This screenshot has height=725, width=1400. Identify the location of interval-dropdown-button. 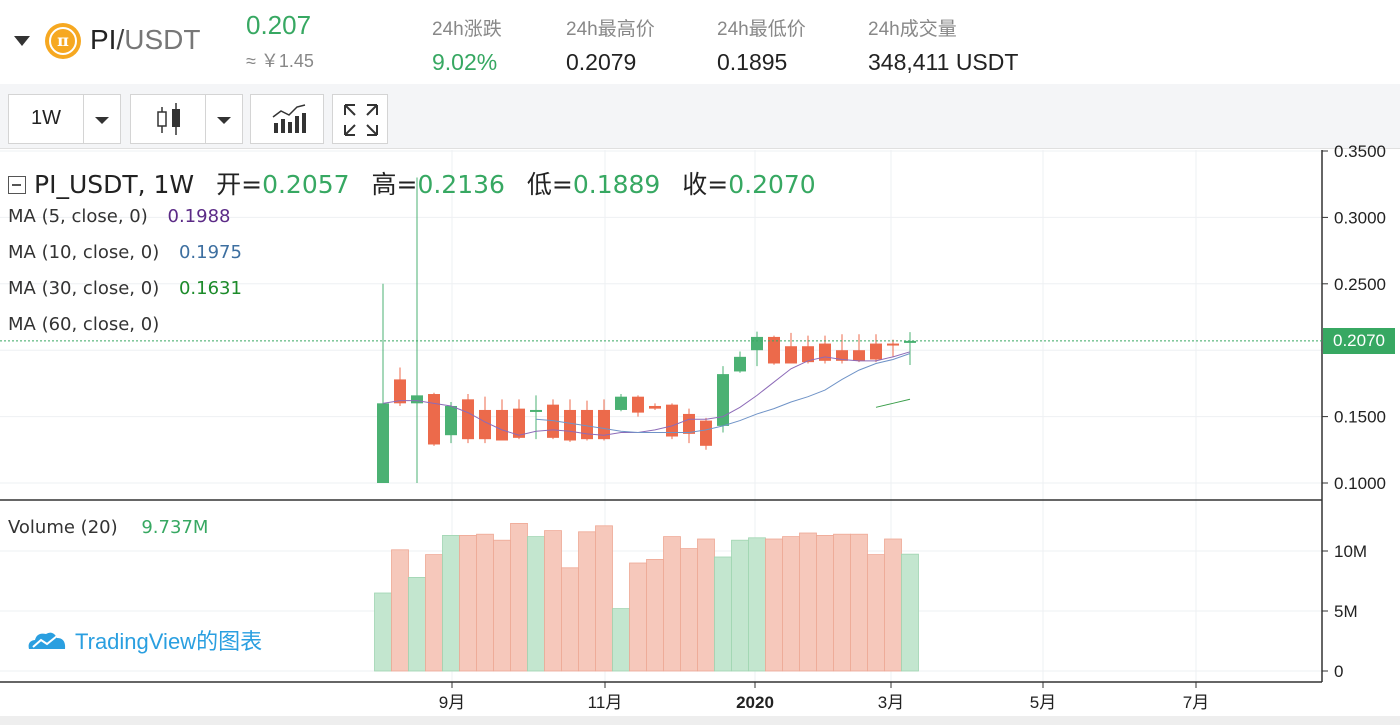
(102, 119).